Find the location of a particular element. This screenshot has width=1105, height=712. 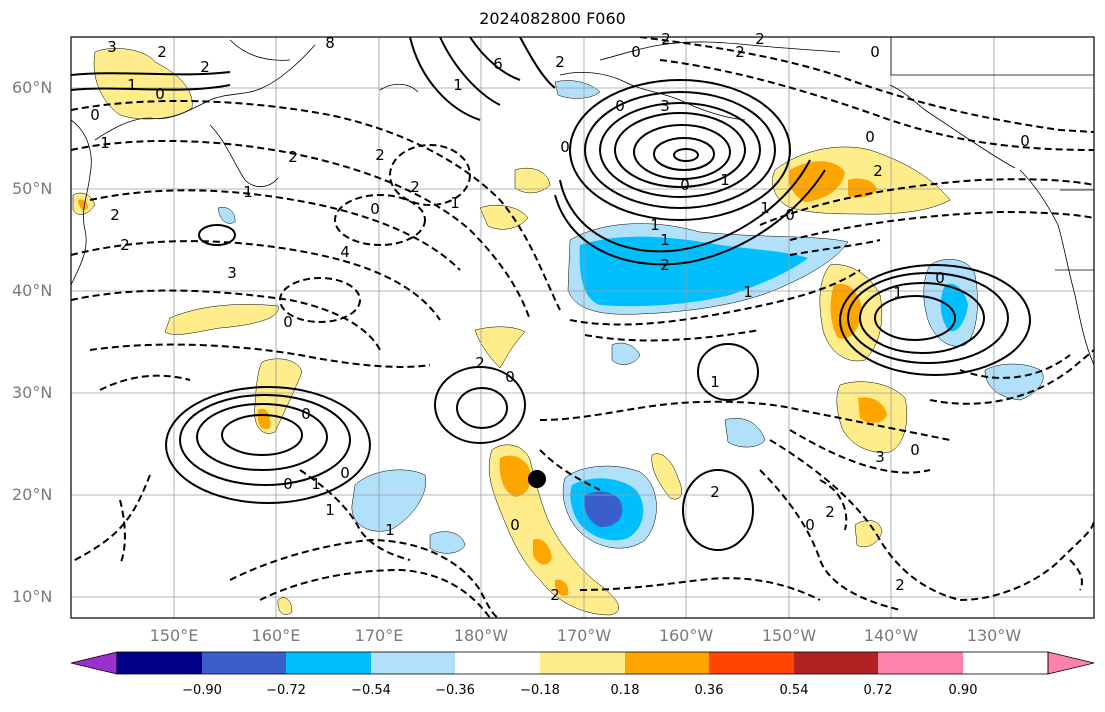

contour-label: 6 is located at coordinates (498, 64).